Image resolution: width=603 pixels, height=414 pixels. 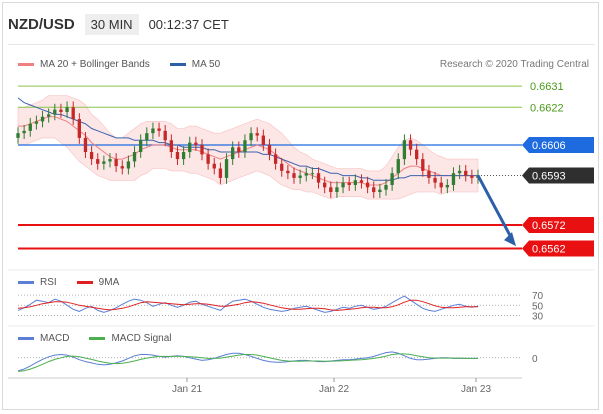 I want to click on level-label-0: 0.6631, so click(x=547, y=87).